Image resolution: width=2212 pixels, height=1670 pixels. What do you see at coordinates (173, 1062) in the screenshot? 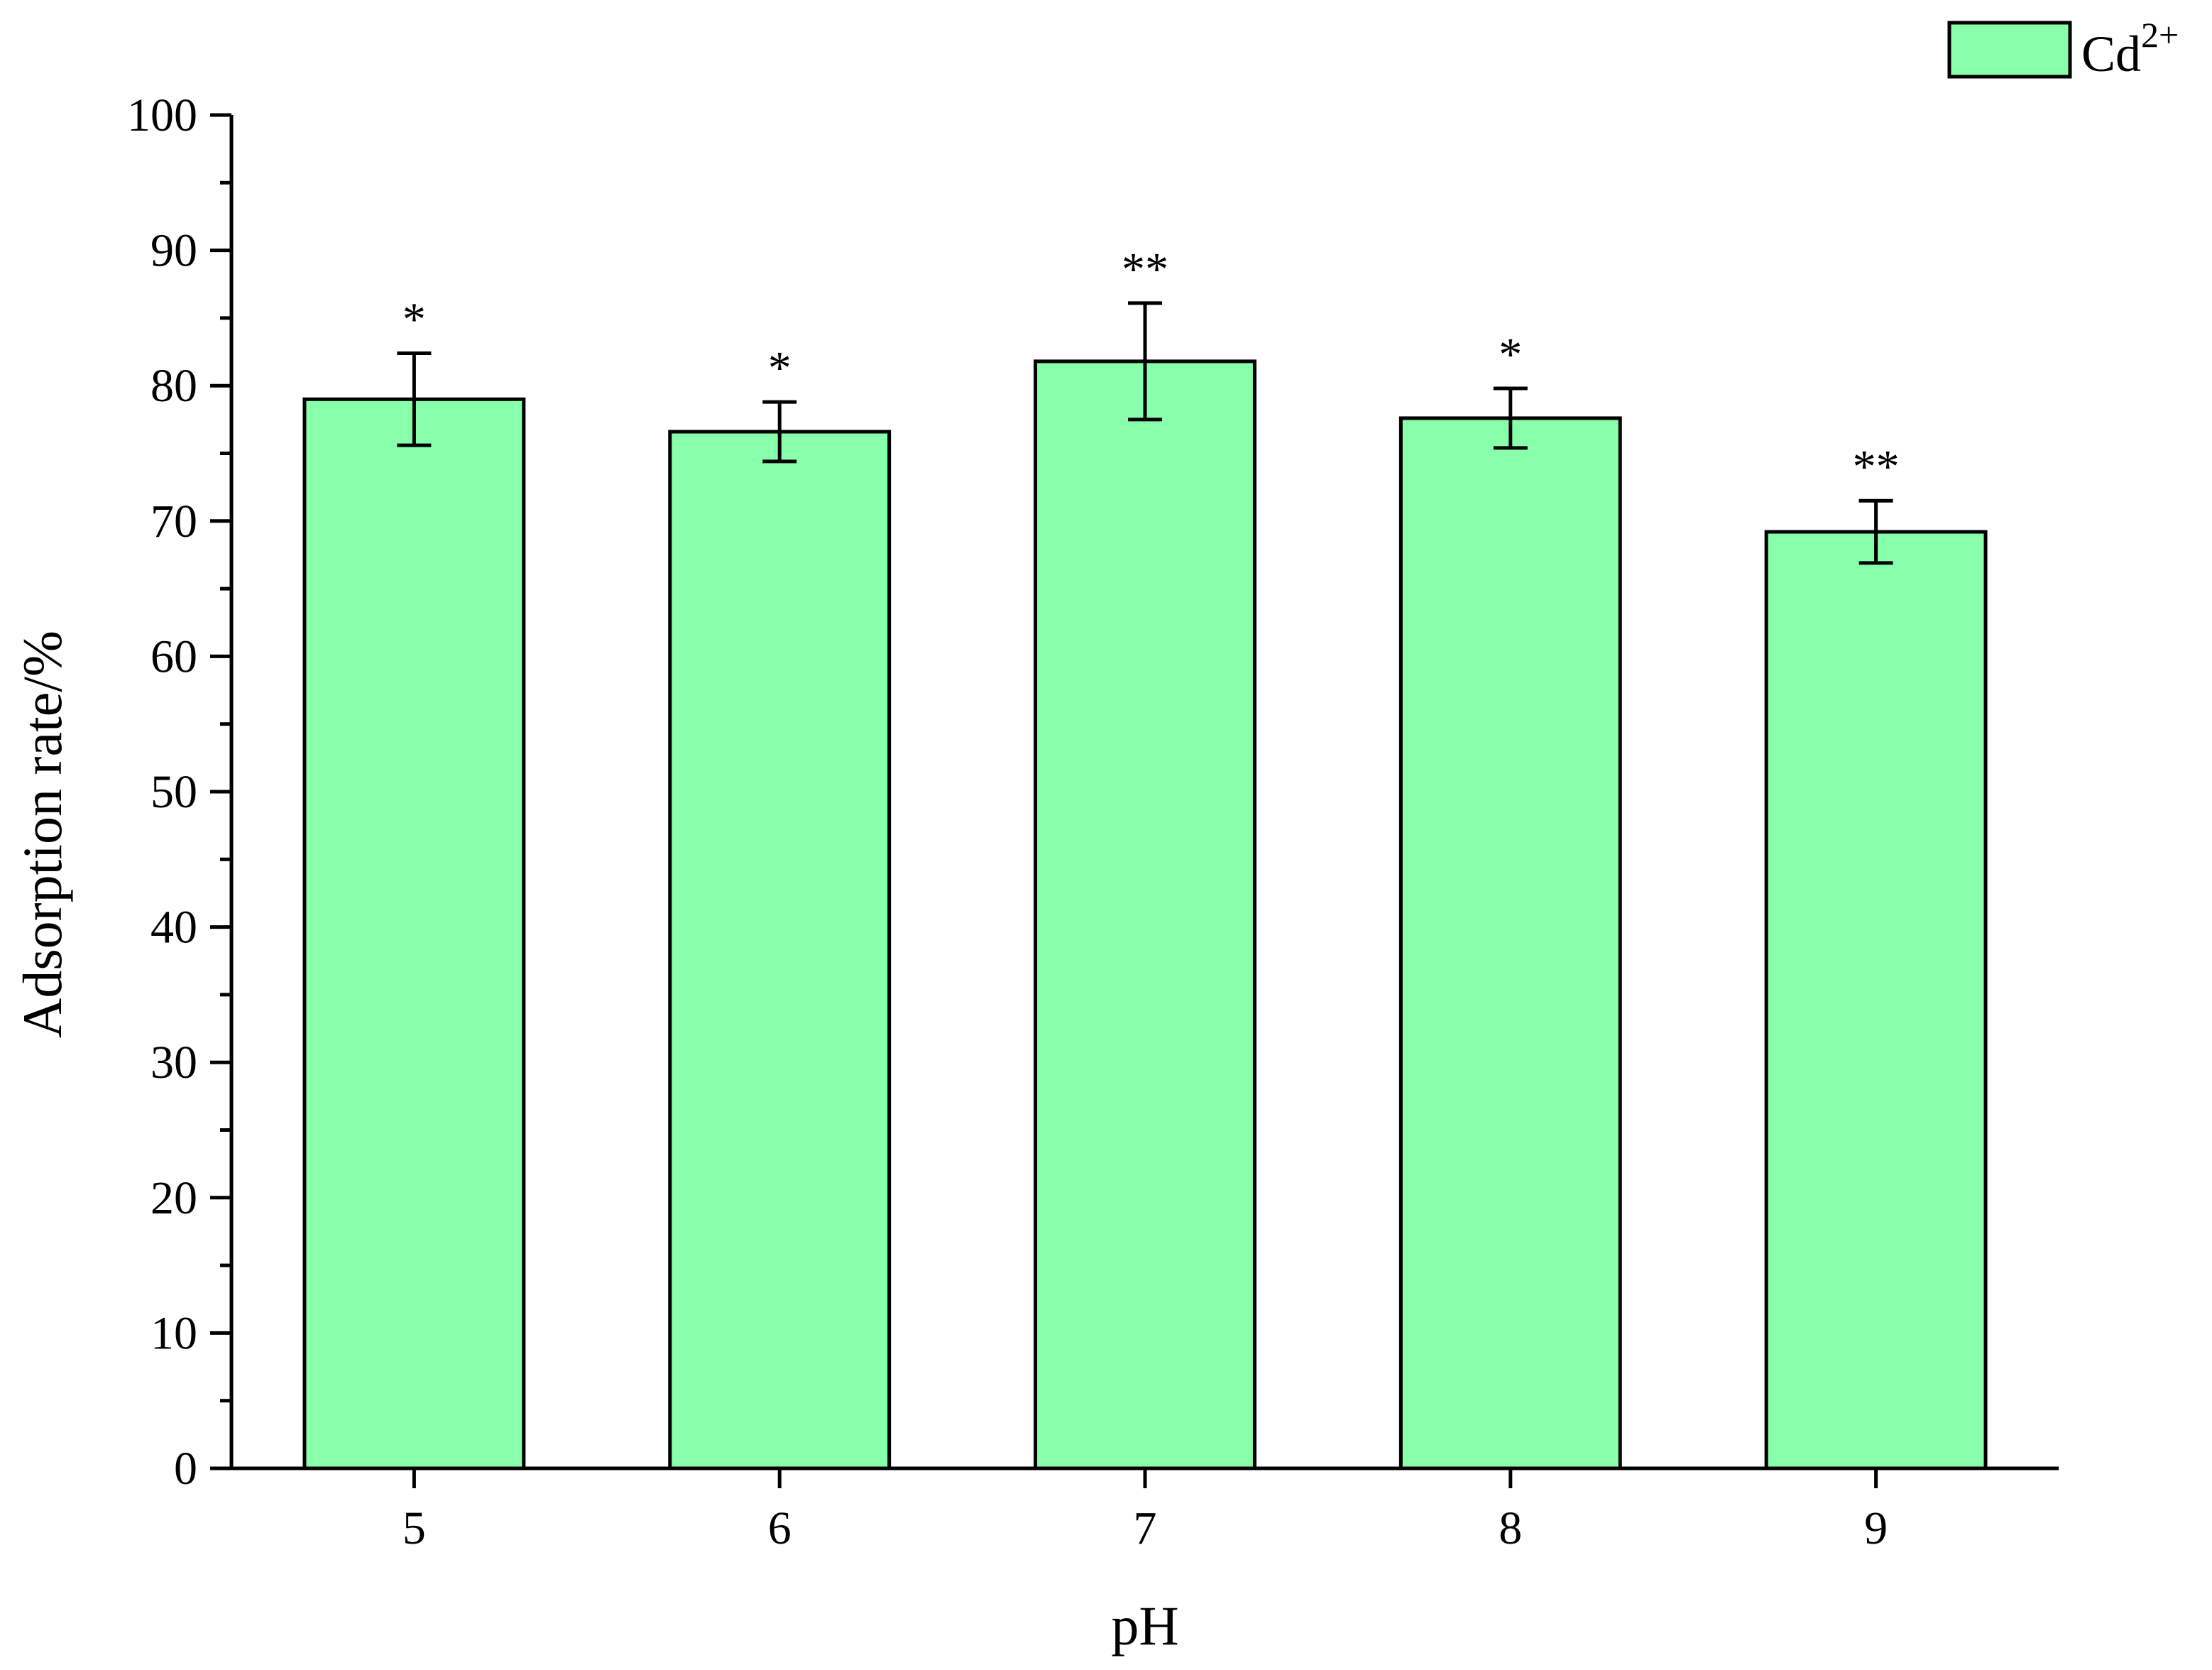
I see `y-tick-label: 30` at bounding box center [173, 1062].